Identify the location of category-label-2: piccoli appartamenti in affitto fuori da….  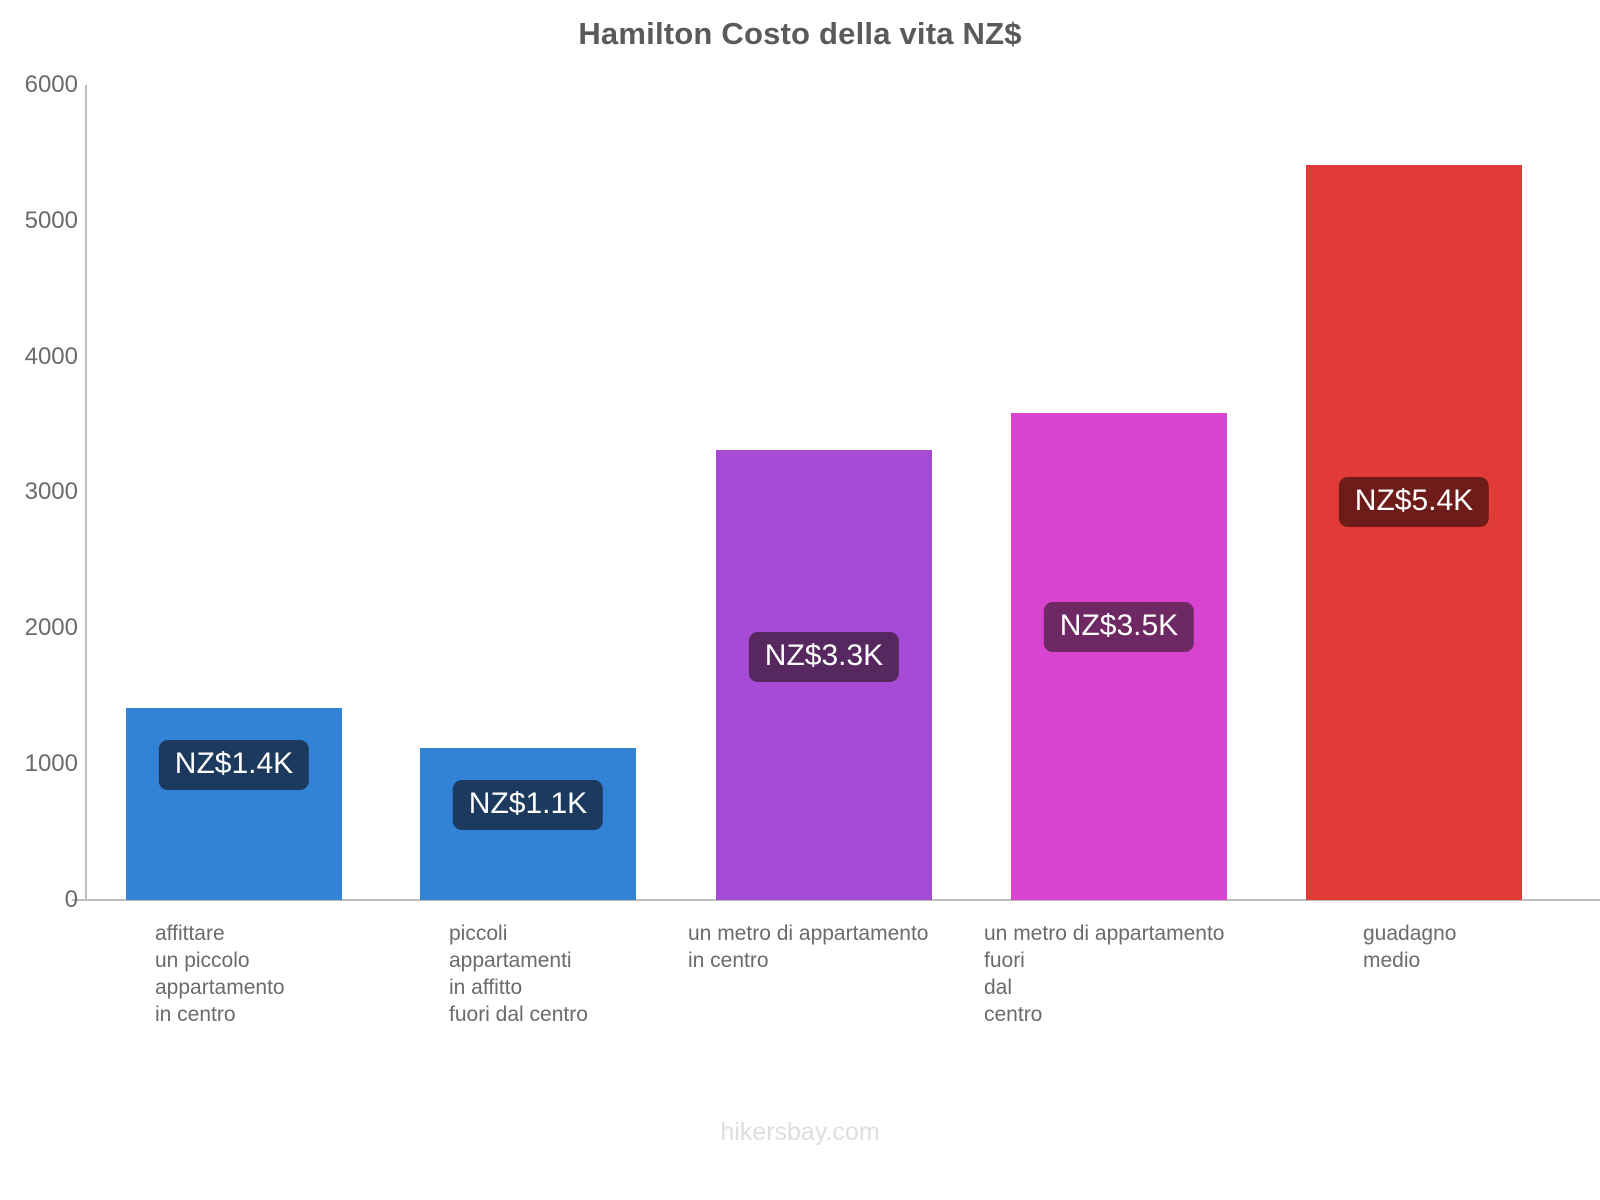
(518, 974).